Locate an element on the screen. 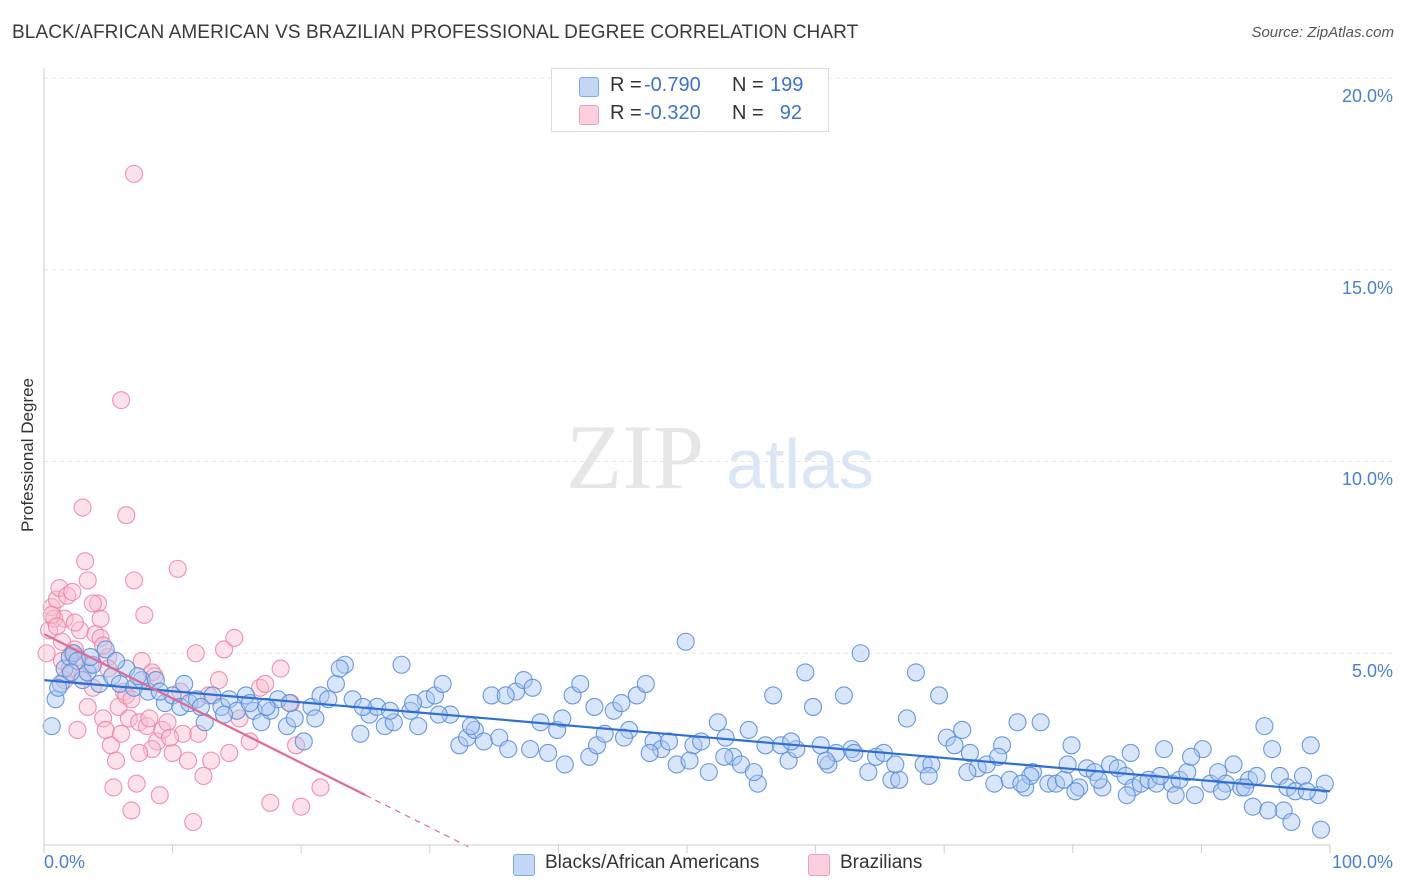 This screenshot has width=1406, height=892. legend-n-value: 199 is located at coordinates (787, 85).